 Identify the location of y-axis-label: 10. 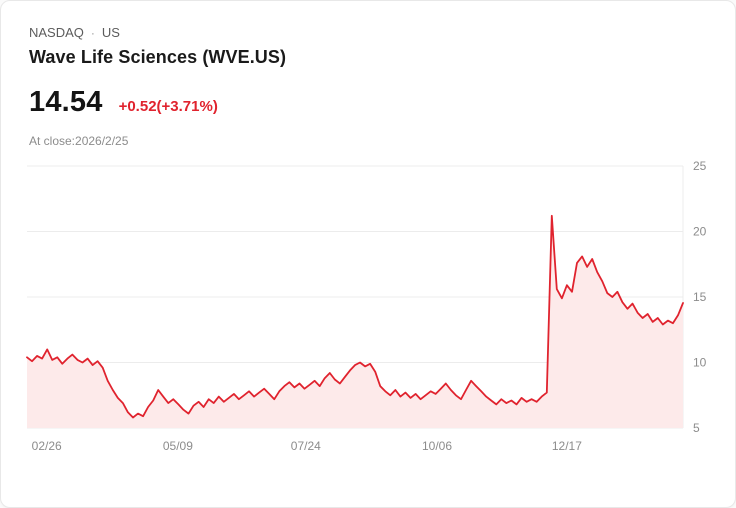
(700, 363).